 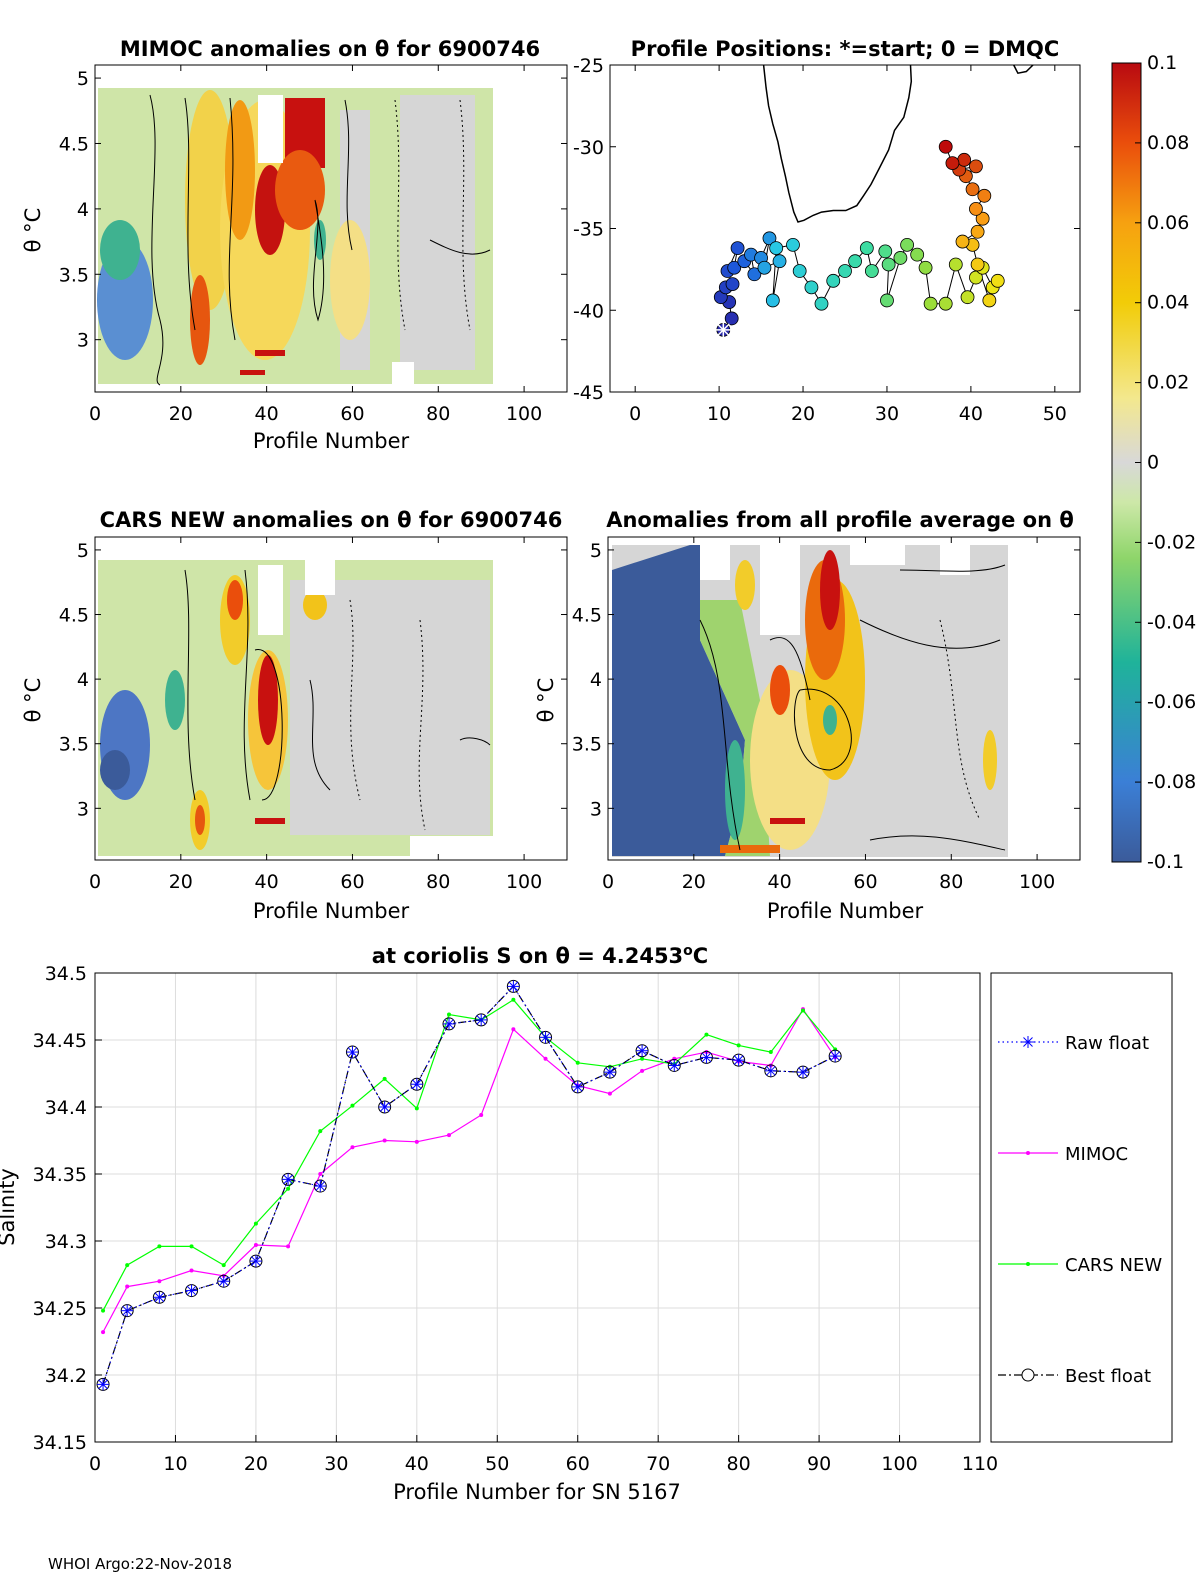 I want to click on mimoc-ylabel: θ °C, so click(x=33, y=230).